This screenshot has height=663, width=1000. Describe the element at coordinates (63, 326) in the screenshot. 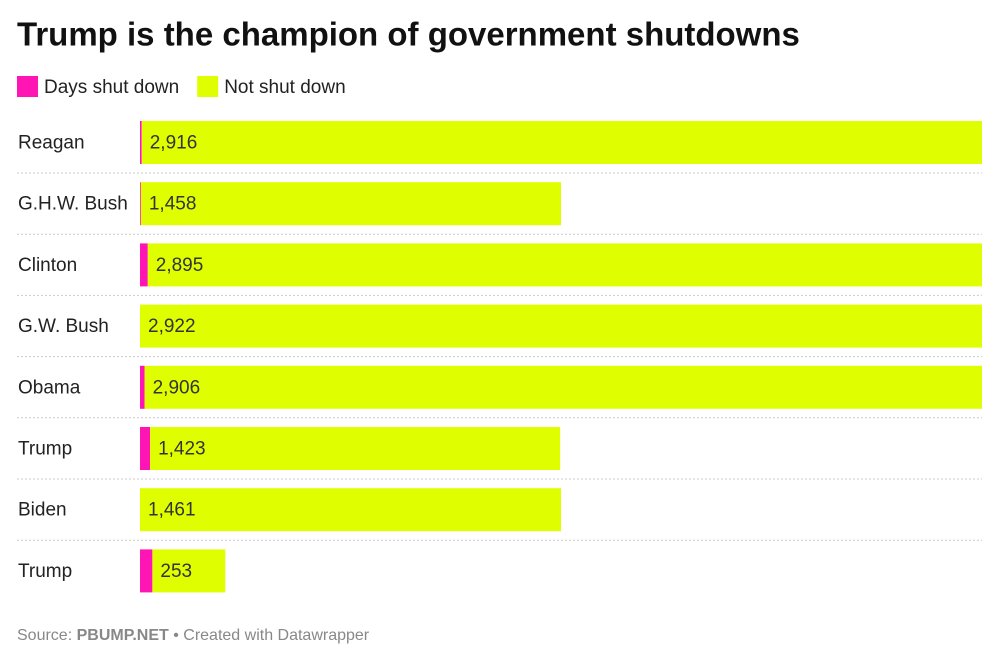

I see `category-label: G.W. Bush` at that location.